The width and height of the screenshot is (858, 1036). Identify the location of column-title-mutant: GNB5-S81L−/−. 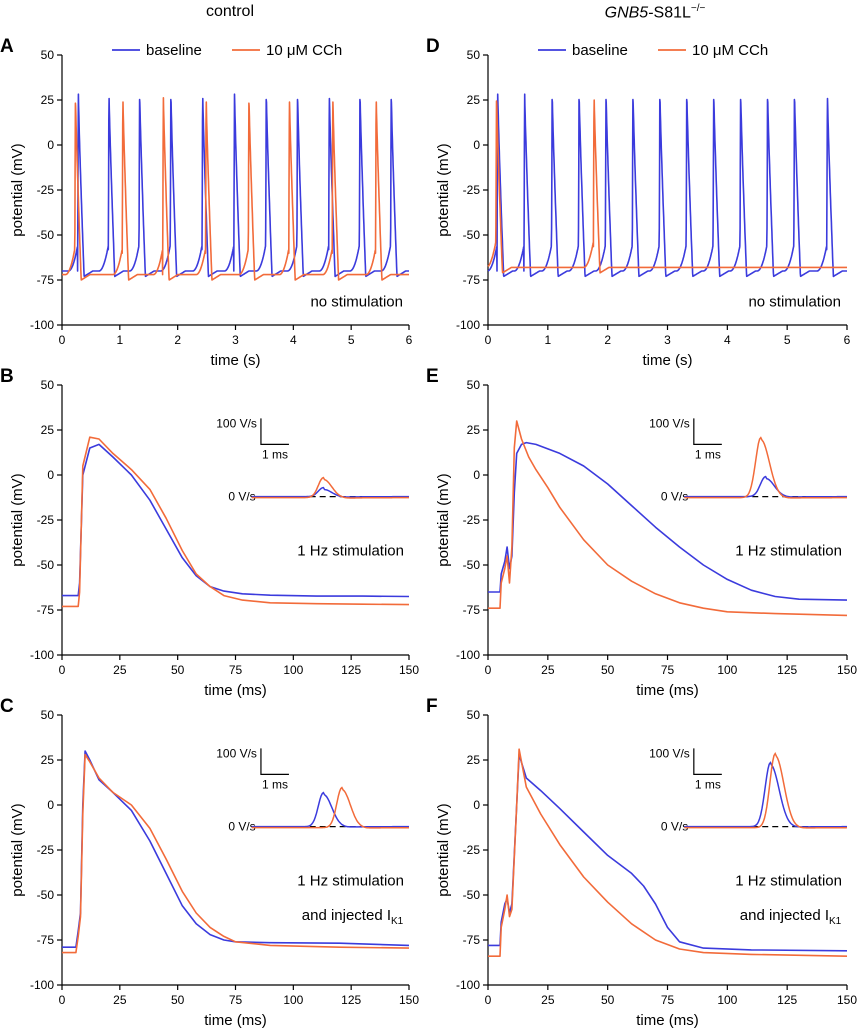
(655, 12).